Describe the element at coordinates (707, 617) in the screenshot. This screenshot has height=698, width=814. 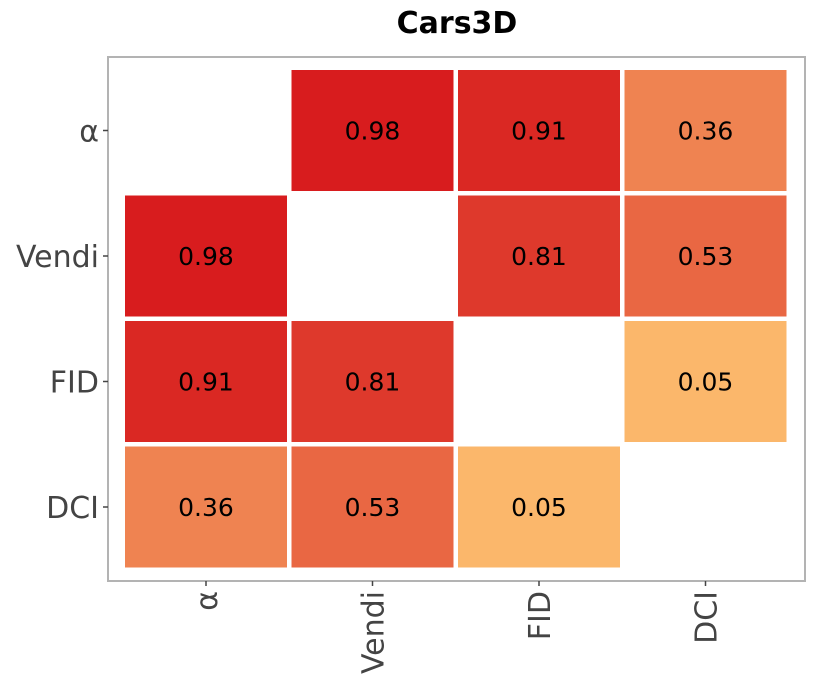
I see `x-tick-label: DCI` at that location.